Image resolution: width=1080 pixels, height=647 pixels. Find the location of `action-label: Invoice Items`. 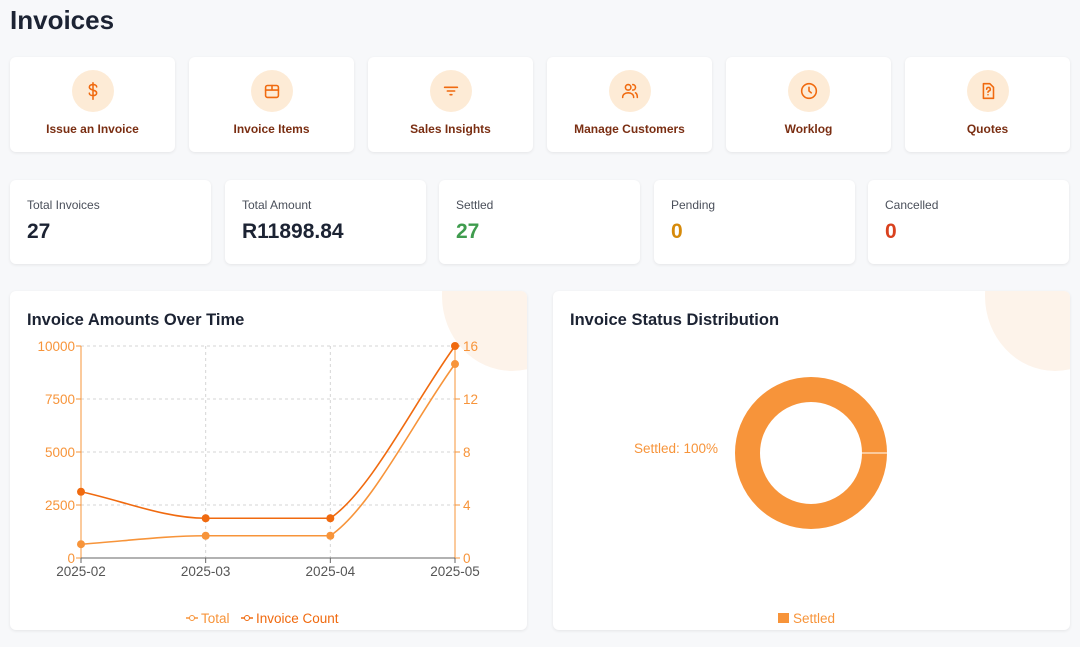

action-label: Invoice Items is located at coordinates (271, 129).